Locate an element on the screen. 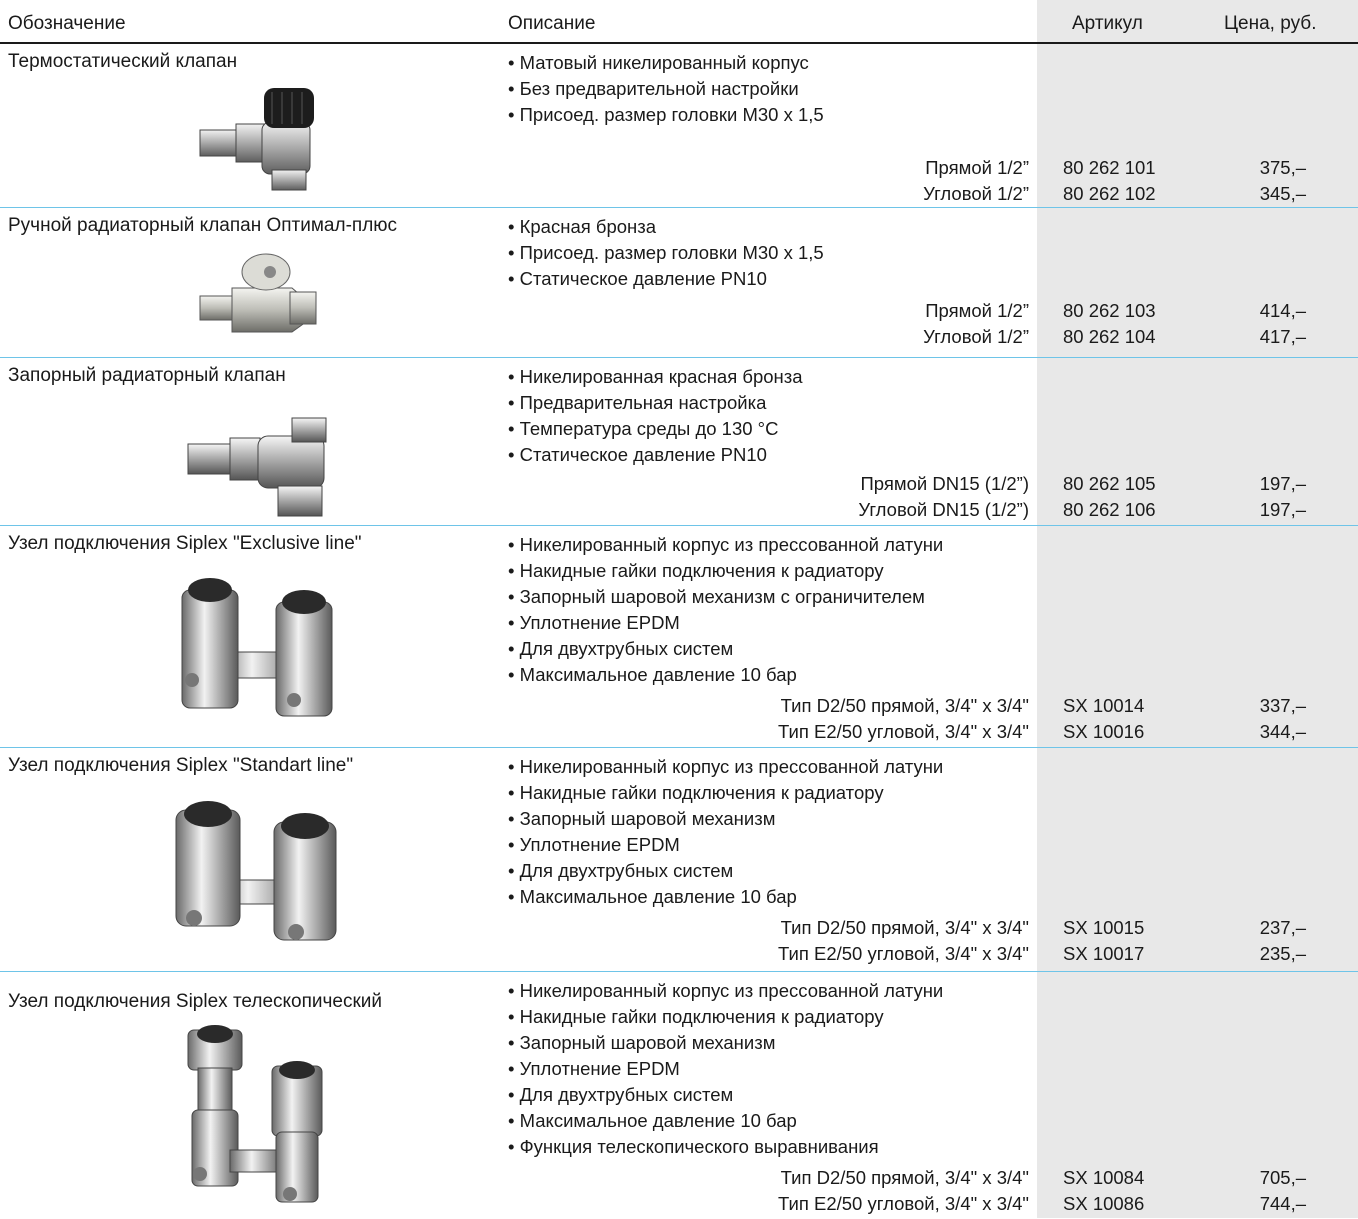 Image resolution: width=1358 pixels, height=1219 pixels. variant-article: 80 262 101 is located at coordinates (1109, 167).